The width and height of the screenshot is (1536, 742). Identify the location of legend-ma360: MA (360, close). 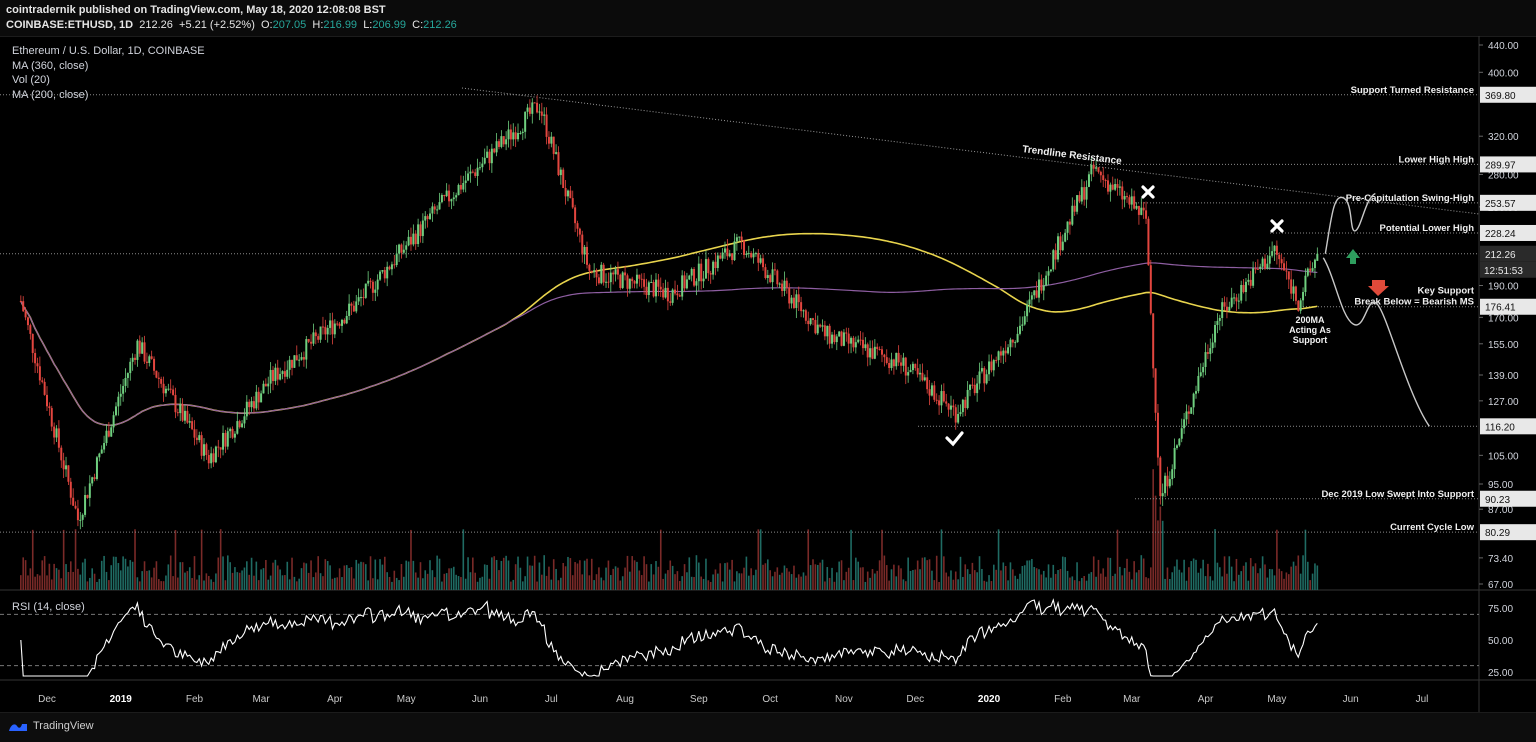
(50, 65).